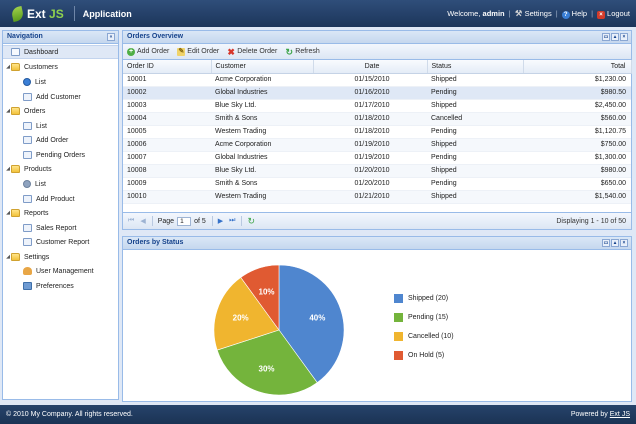 The image size is (636, 424). Describe the element at coordinates (198, 51) in the screenshot. I see `edit-order-button: ✎ Edit Order` at that location.